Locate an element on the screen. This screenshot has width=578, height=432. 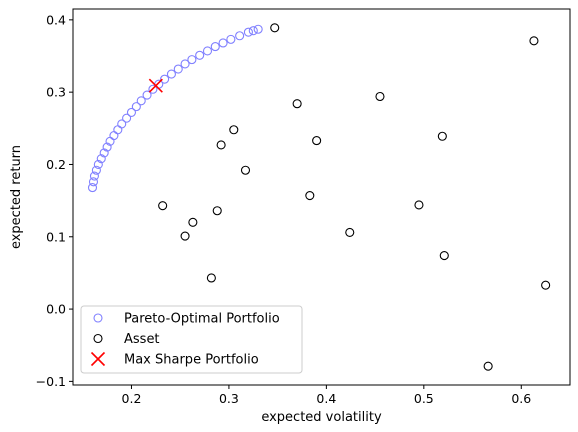
legend-entry: Pareto-Optimal Portfolio is located at coordinates (186, 319).